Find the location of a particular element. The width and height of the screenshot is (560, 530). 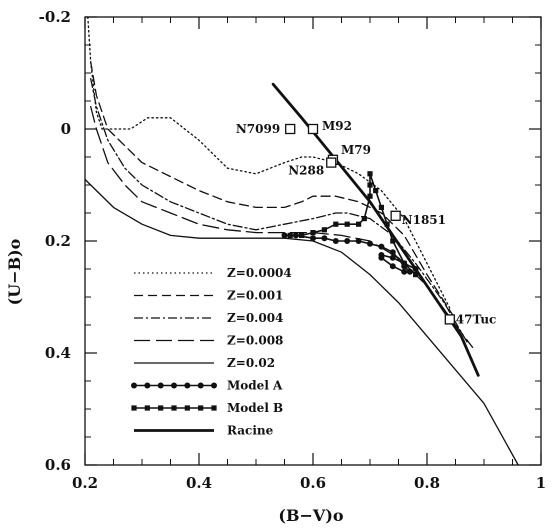

legend-label: Racine is located at coordinates (250, 431).